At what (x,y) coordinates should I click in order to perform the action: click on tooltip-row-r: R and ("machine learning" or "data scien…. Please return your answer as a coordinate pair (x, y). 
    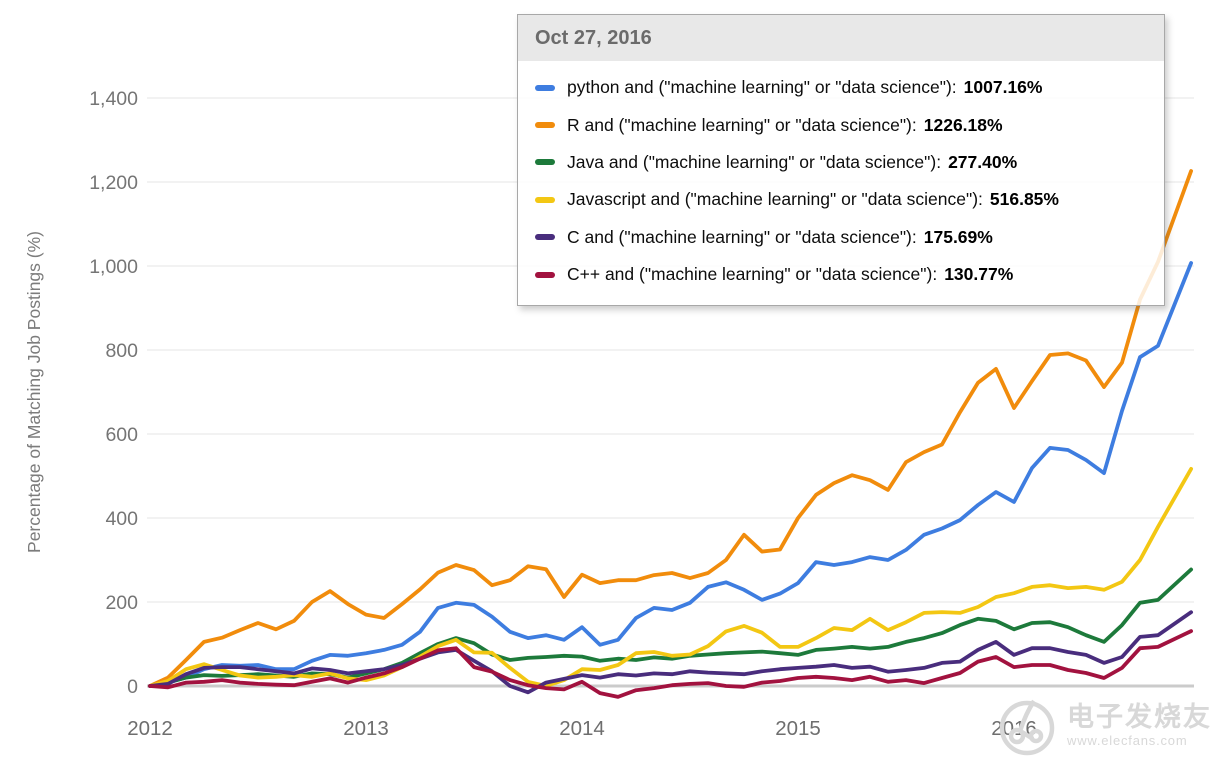
    Looking at the image, I should click on (841, 124).